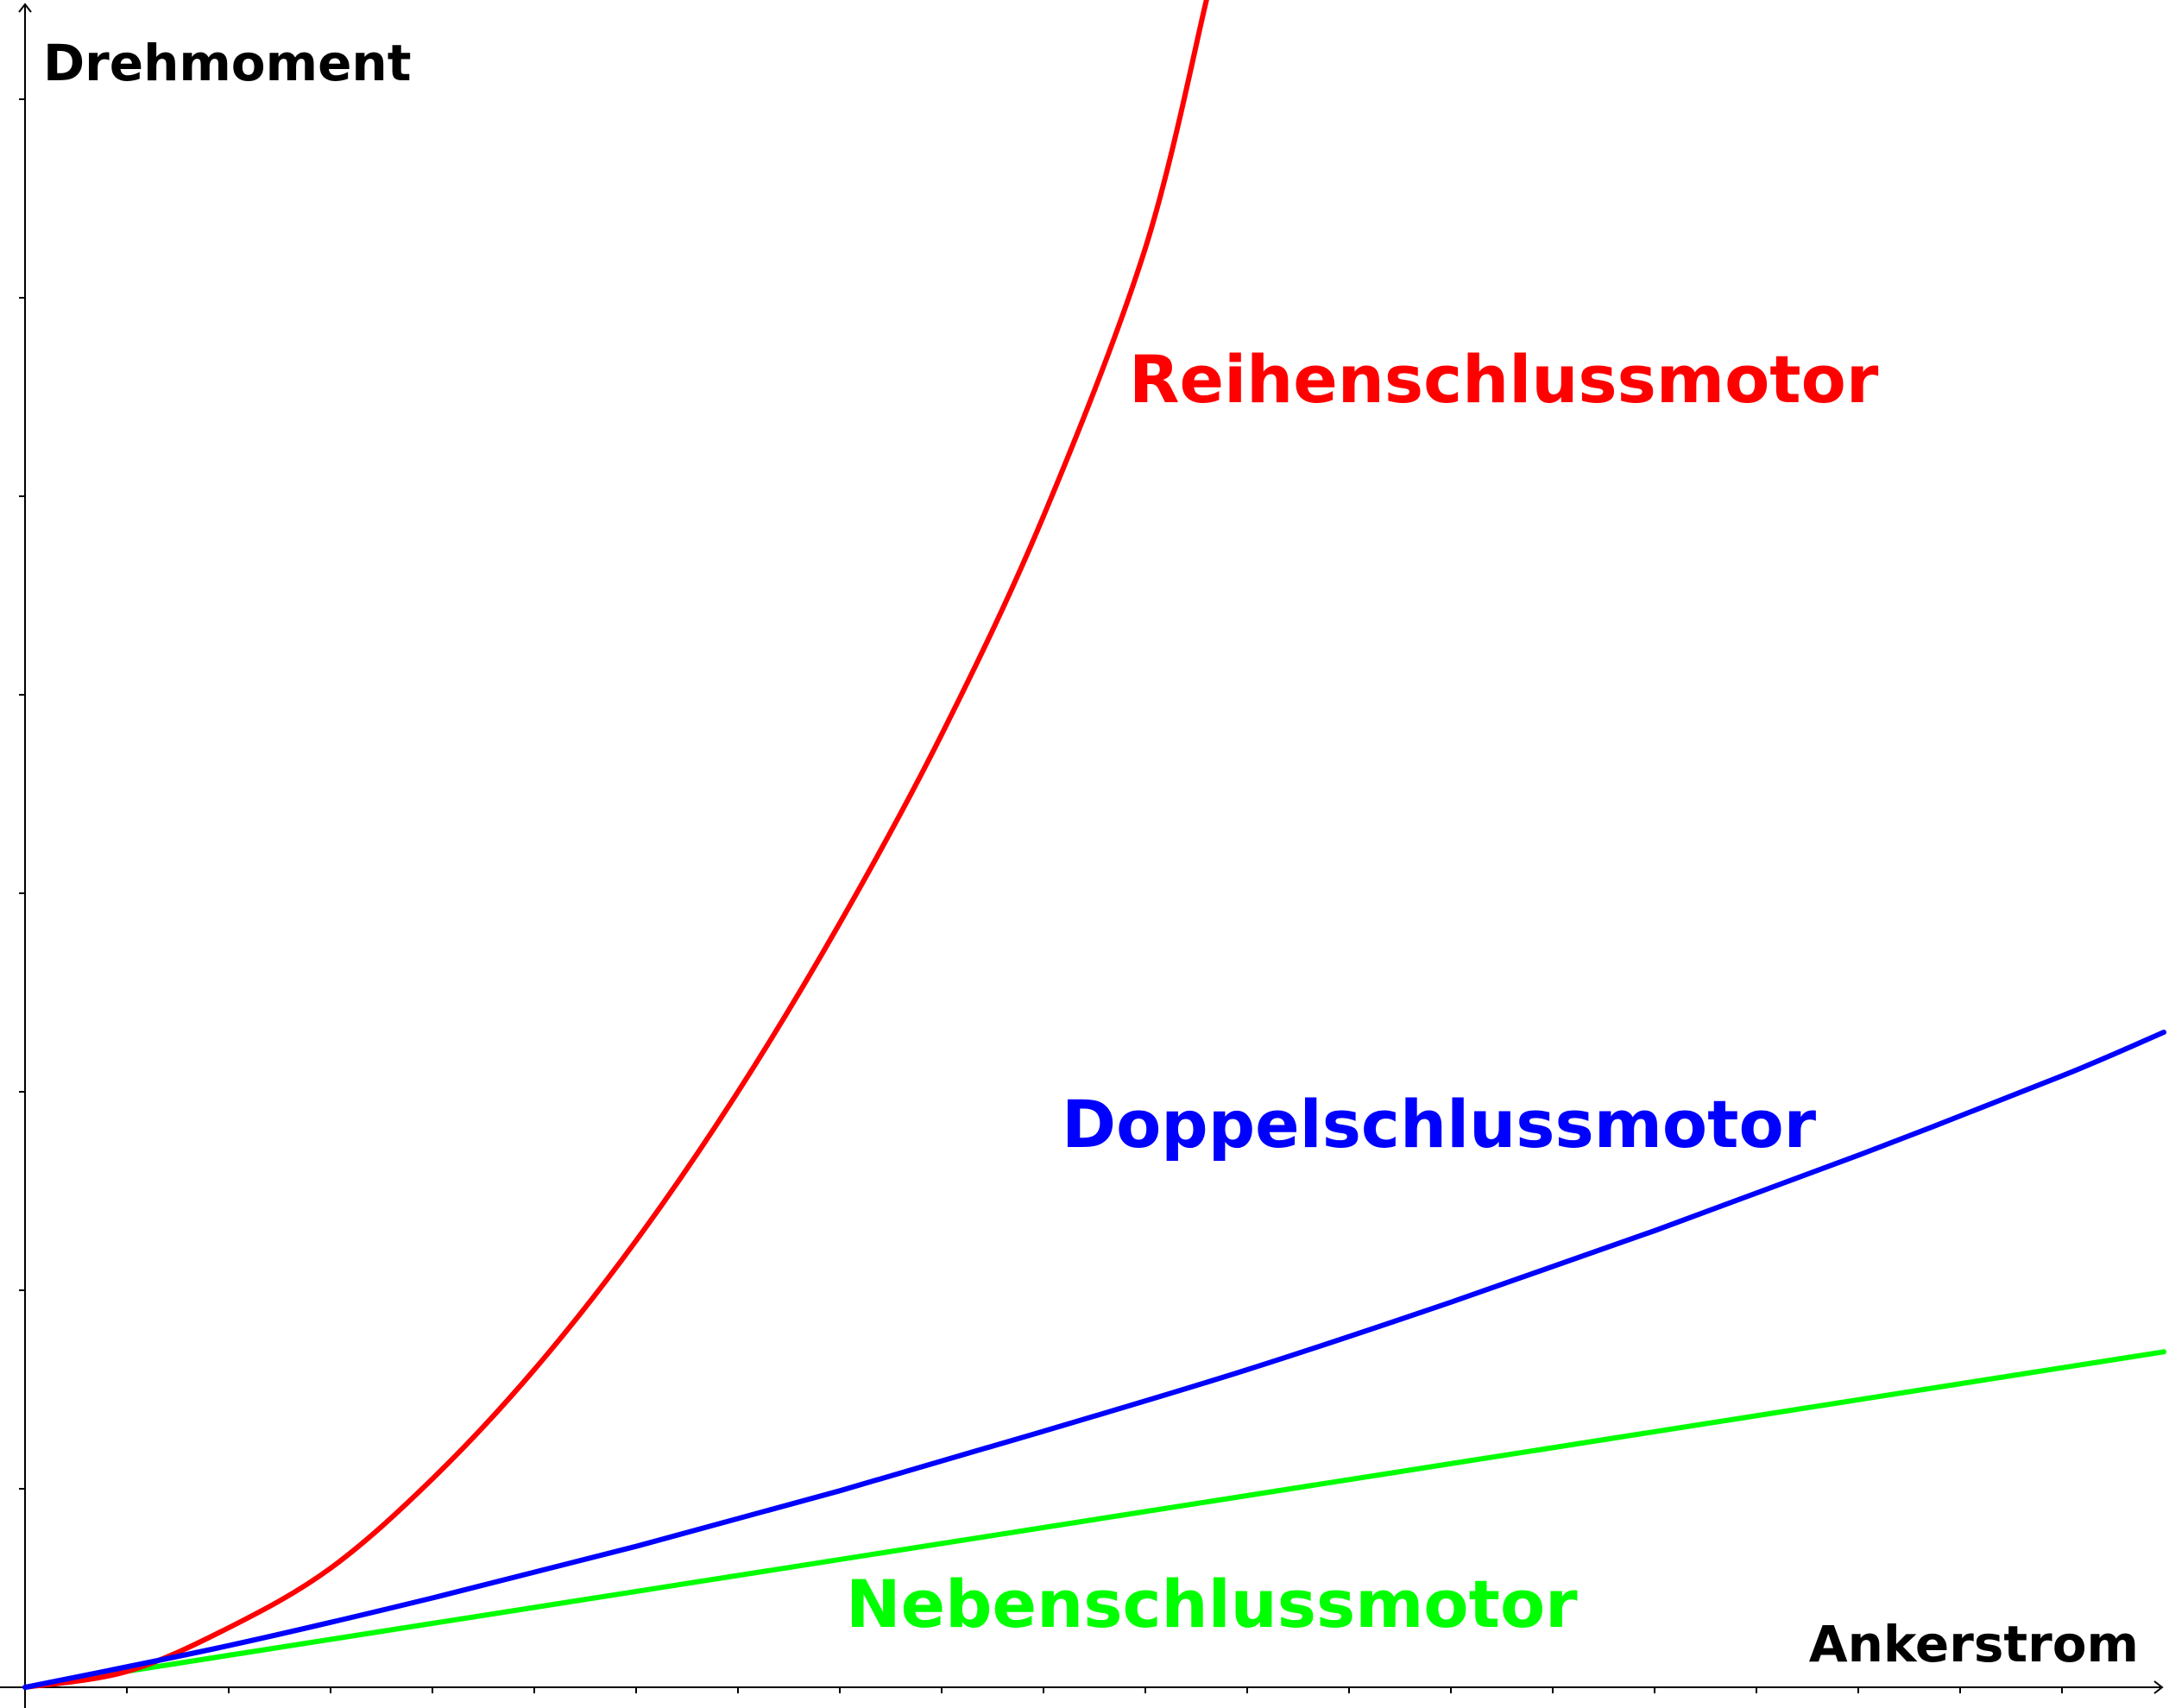 The width and height of the screenshot is (2169, 1708). What do you see at coordinates (1439, 1124) in the screenshot?
I see `series-label-doppelschlussmotor: Doppelschlussmotor` at bounding box center [1439, 1124].